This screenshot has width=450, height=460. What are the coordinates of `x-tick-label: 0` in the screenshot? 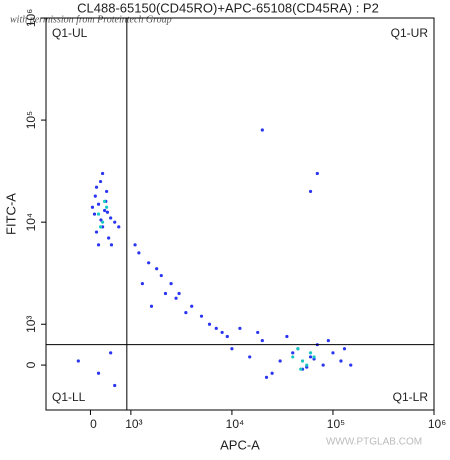 It's located at (93, 424).